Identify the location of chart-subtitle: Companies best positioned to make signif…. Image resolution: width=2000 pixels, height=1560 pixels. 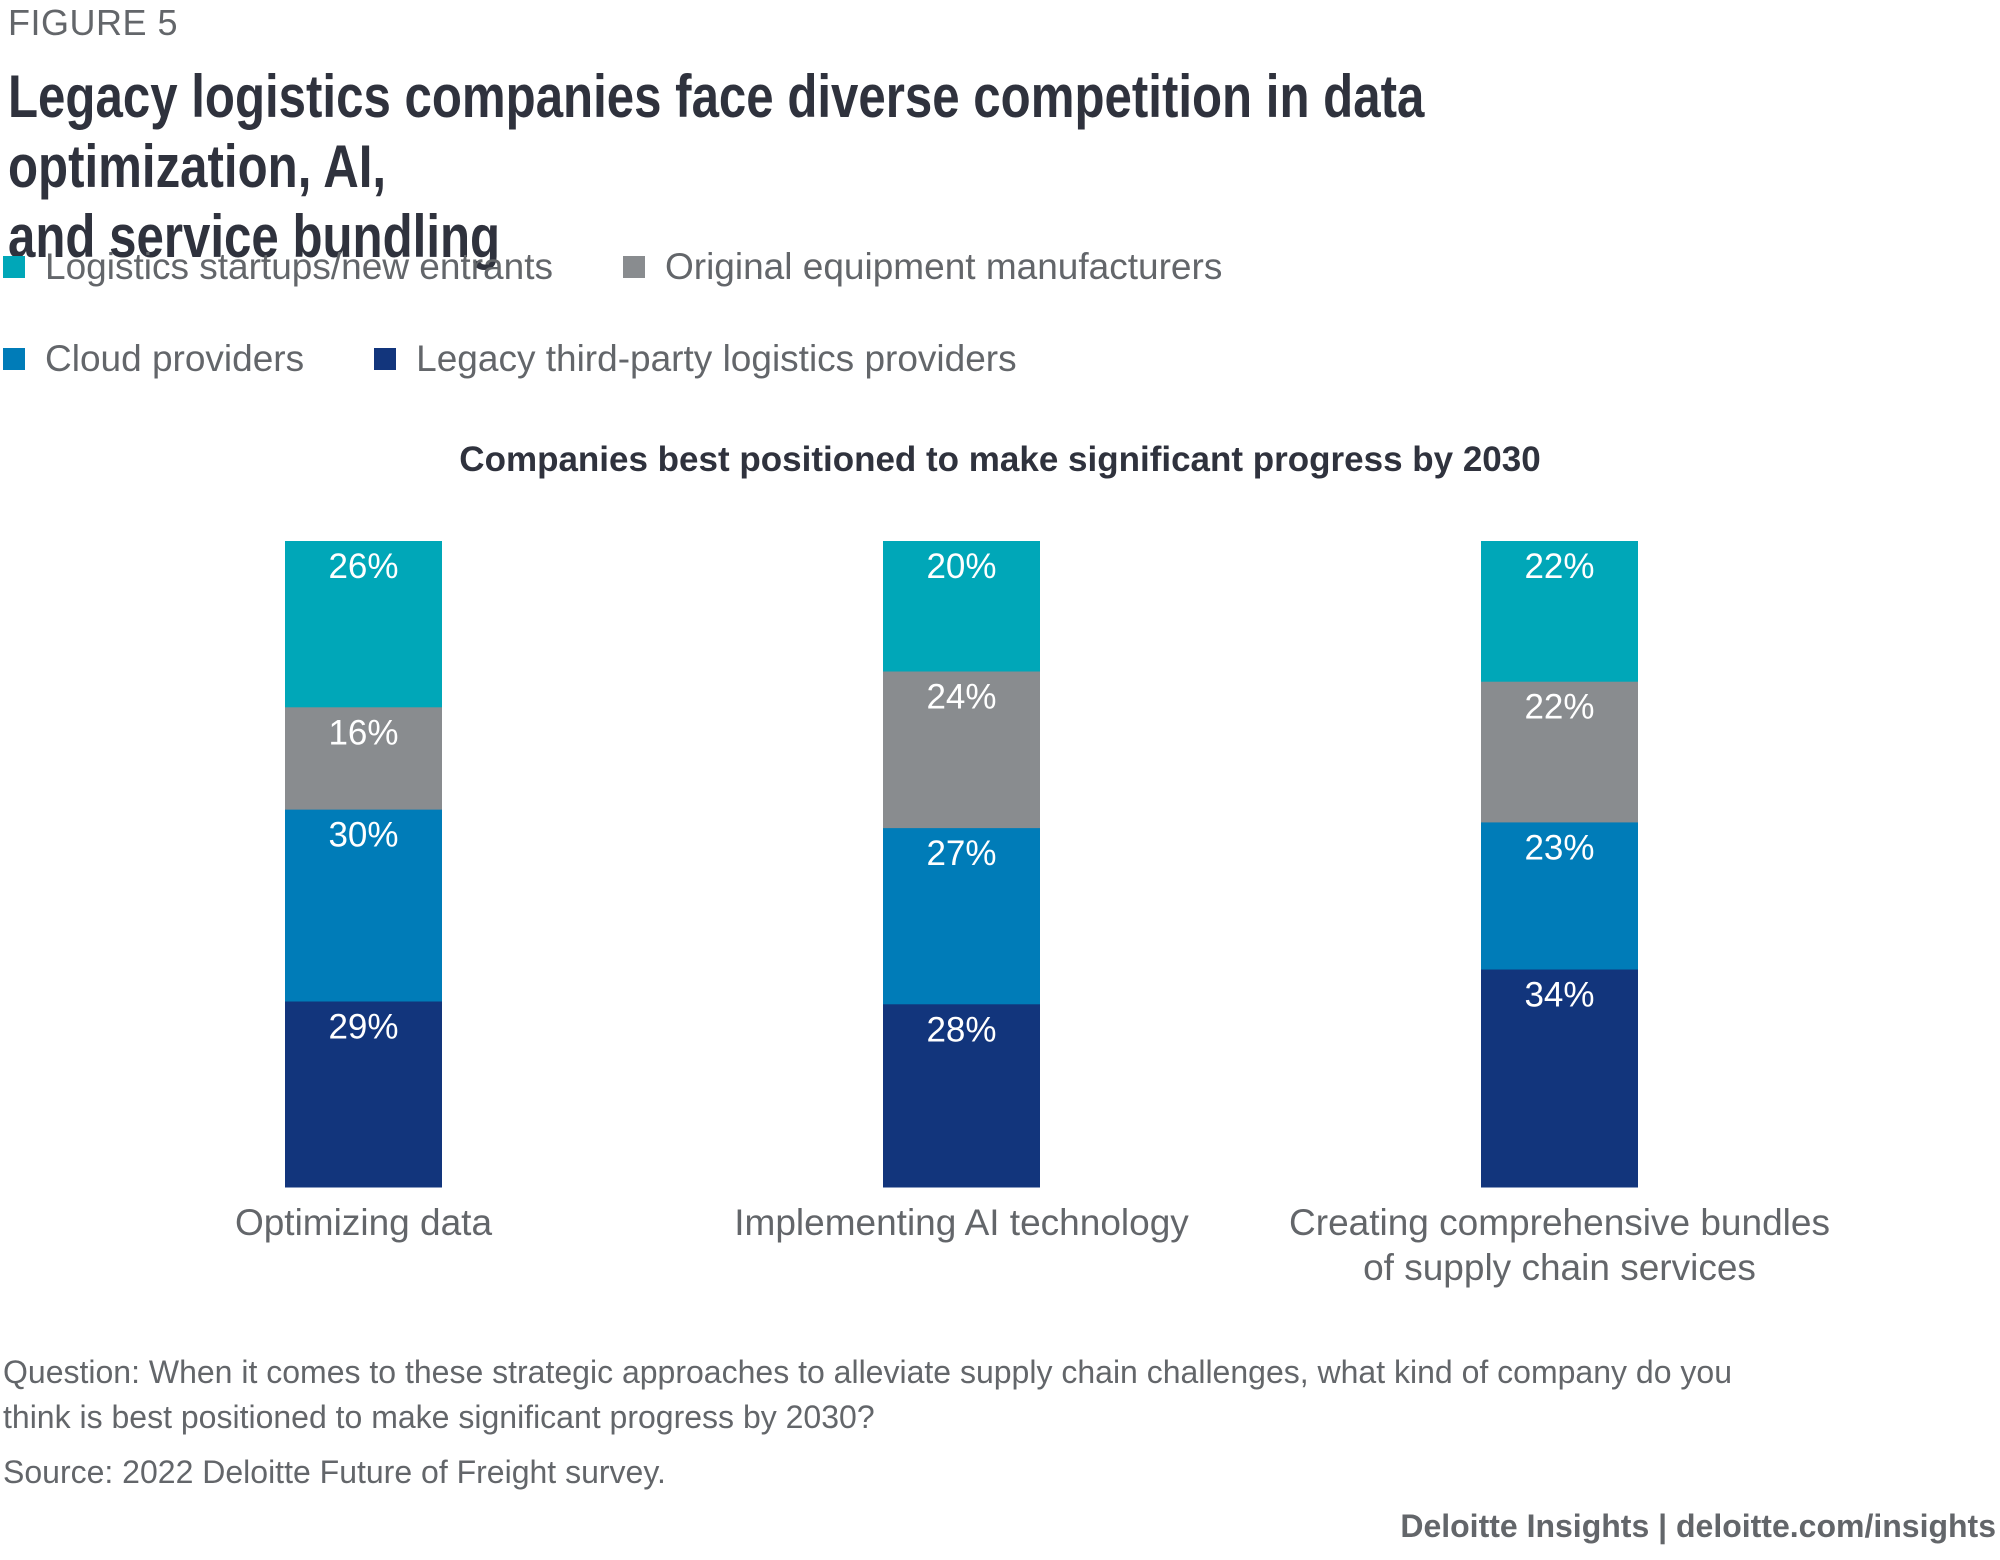
(1000, 459).